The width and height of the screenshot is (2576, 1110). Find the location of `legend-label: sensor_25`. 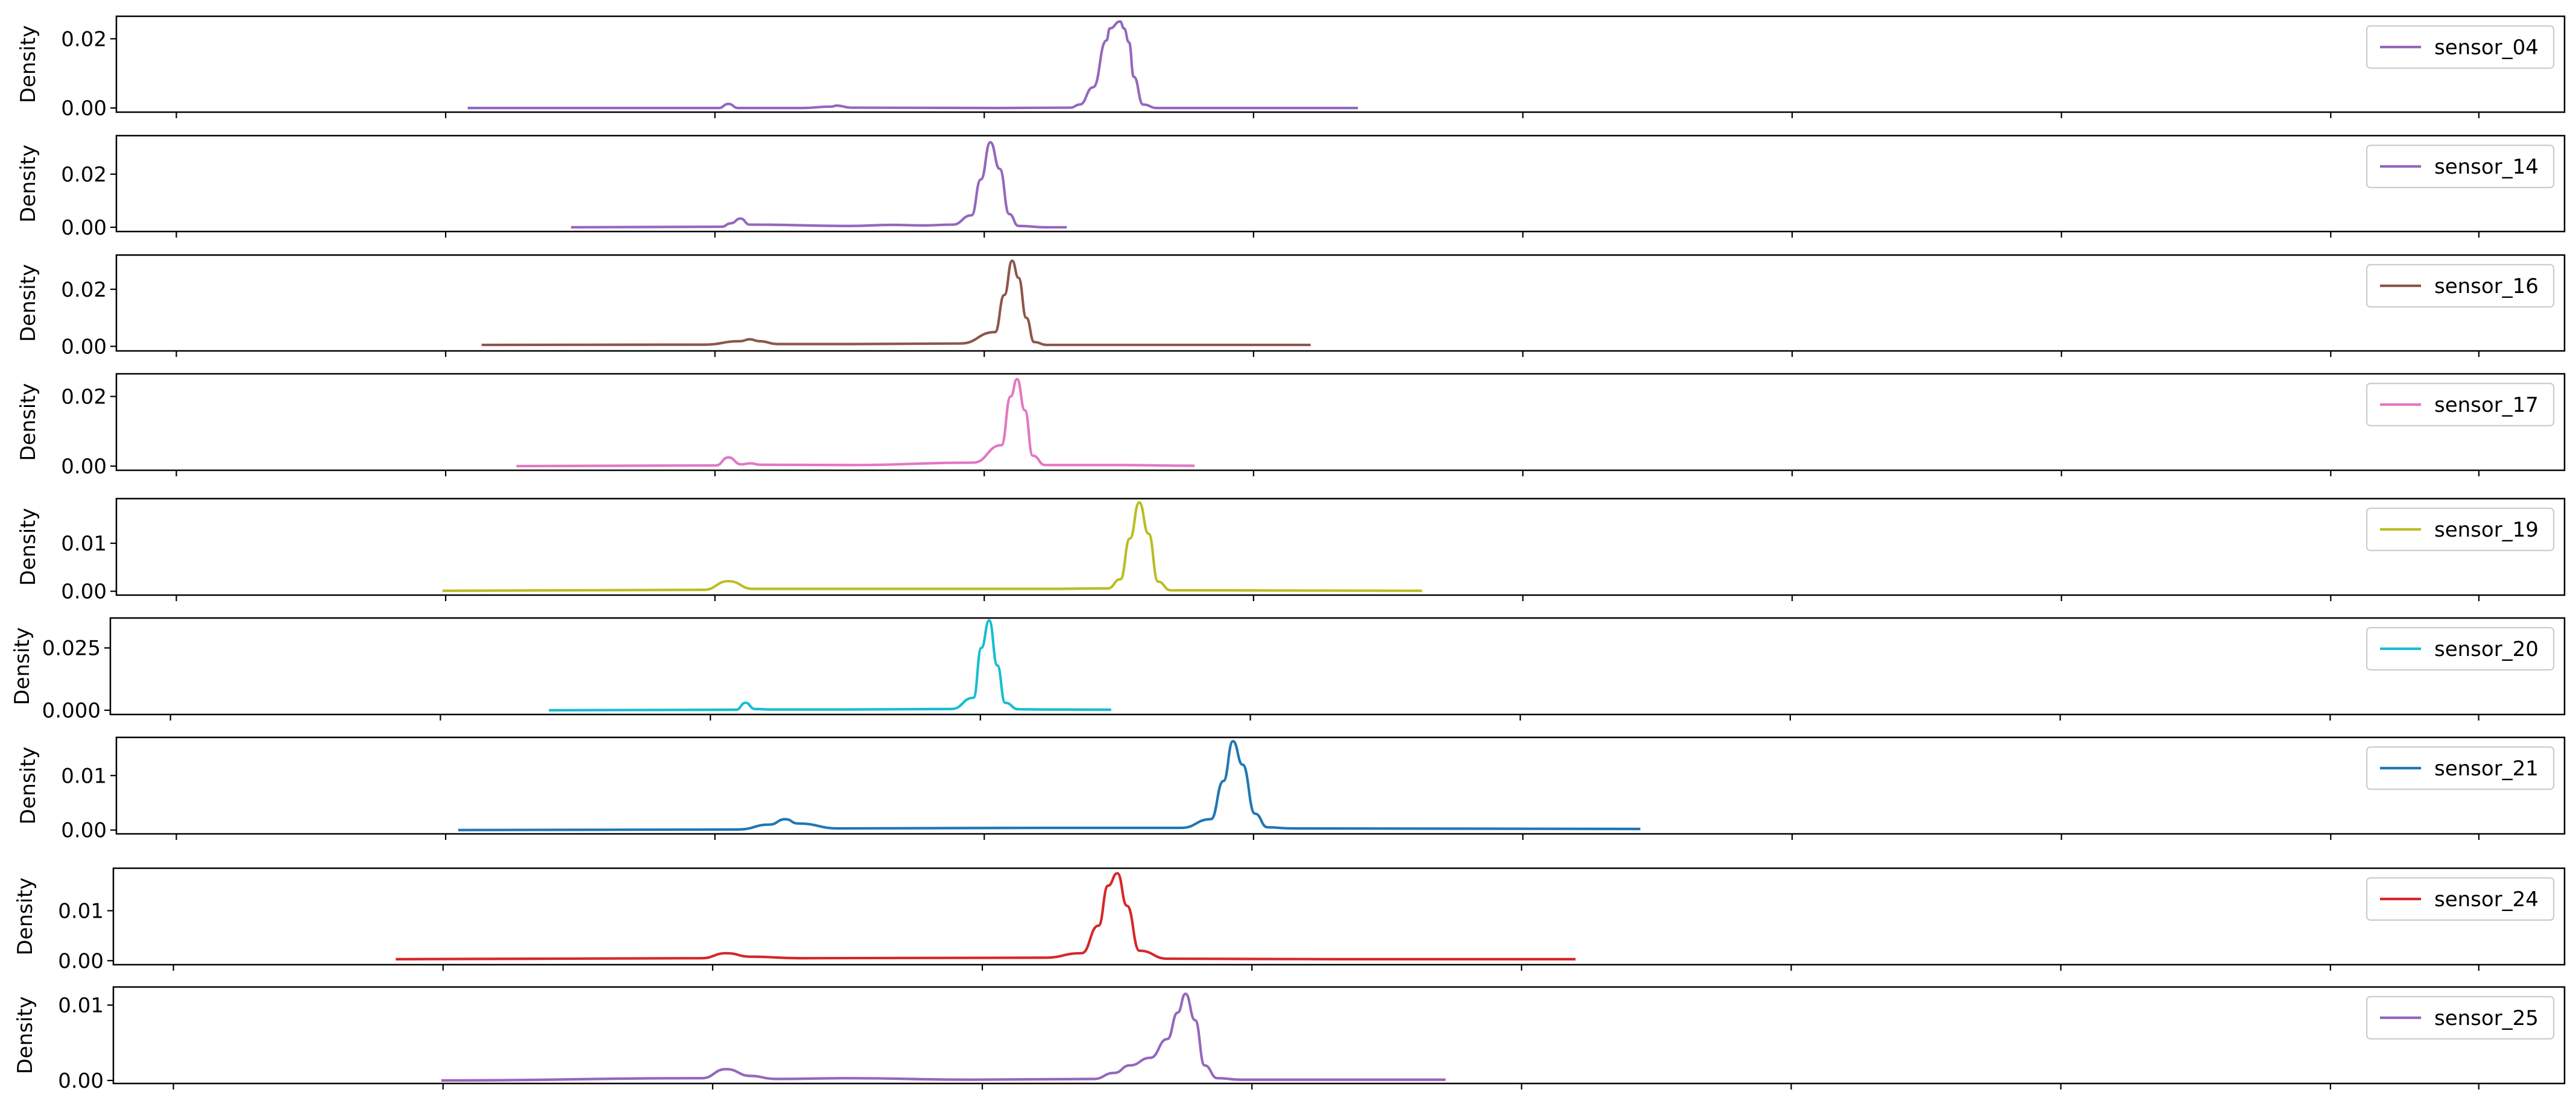

legend-label: sensor_25 is located at coordinates (2486, 1018).